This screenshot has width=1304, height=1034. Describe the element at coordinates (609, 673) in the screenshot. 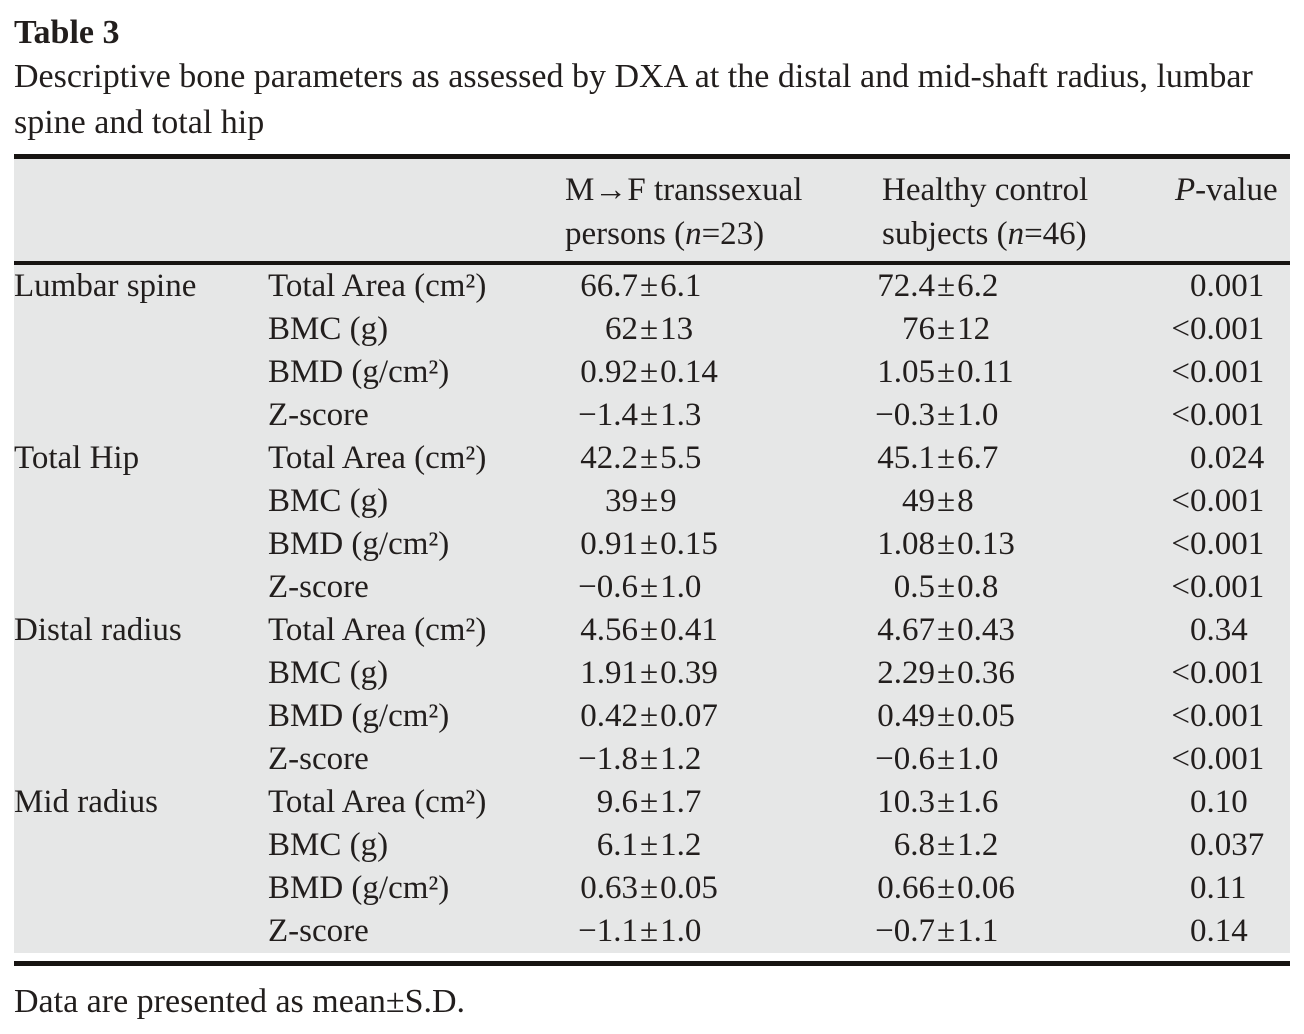

I see `mf-value-cell-mean: 1.91` at that location.